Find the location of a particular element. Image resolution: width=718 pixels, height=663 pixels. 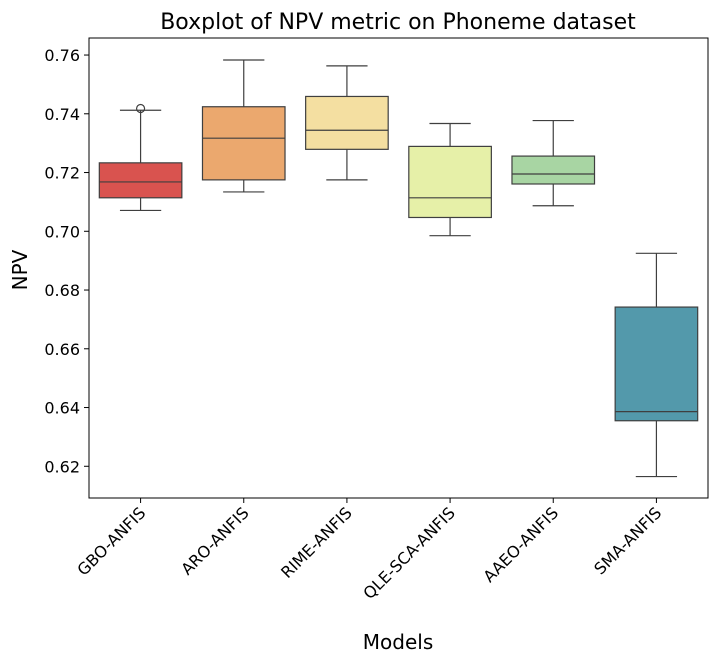

y-tick-label: 0.72 is located at coordinates (62, 173).